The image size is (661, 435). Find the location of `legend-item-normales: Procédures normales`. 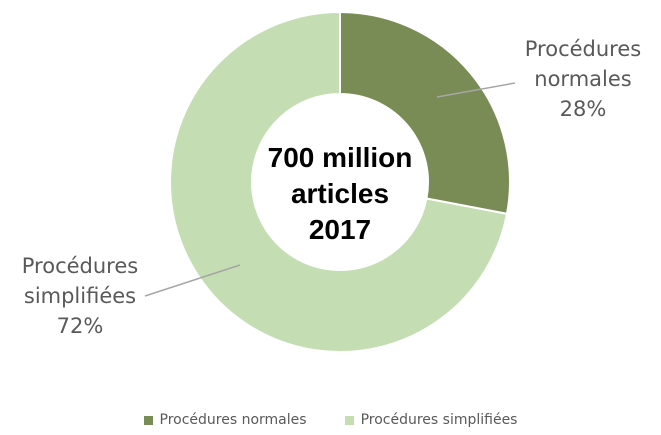

legend-item-normales: Procédures normales is located at coordinates (225, 420).